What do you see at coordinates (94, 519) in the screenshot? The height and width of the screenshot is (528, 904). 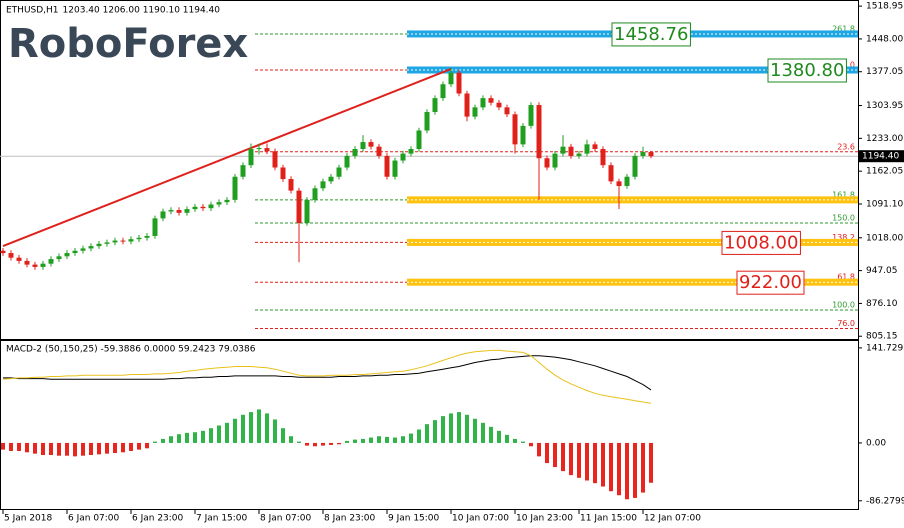 I see `x-tick-label: 6 Jan 07:00` at bounding box center [94, 519].